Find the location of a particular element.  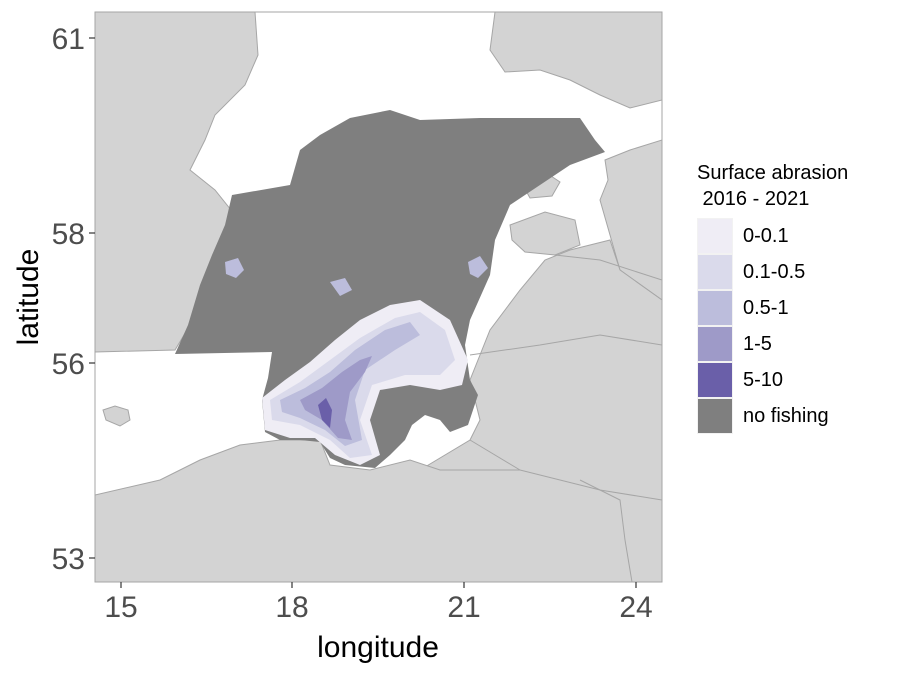

legend-label-5-10: 5-10 is located at coordinates (763, 379).